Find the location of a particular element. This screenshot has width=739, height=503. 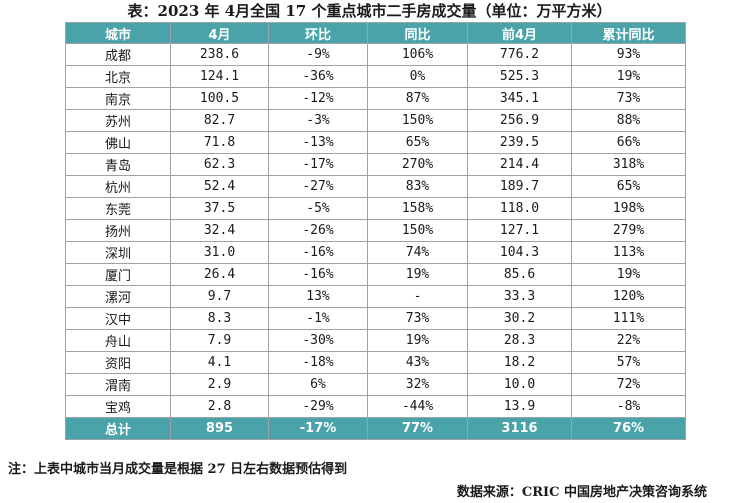

april-cell: 8.3 is located at coordinates (219, 318).